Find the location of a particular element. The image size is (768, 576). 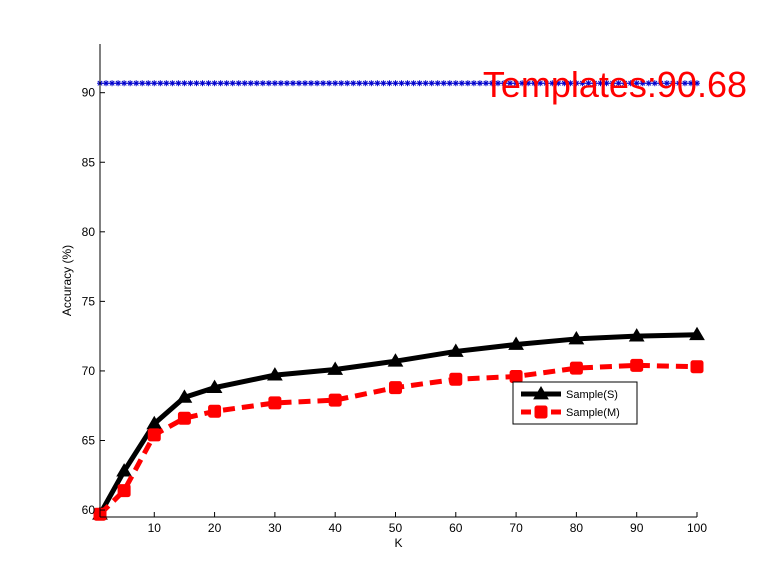

x-tick-label: 90 is located at coordinates (637, 528).